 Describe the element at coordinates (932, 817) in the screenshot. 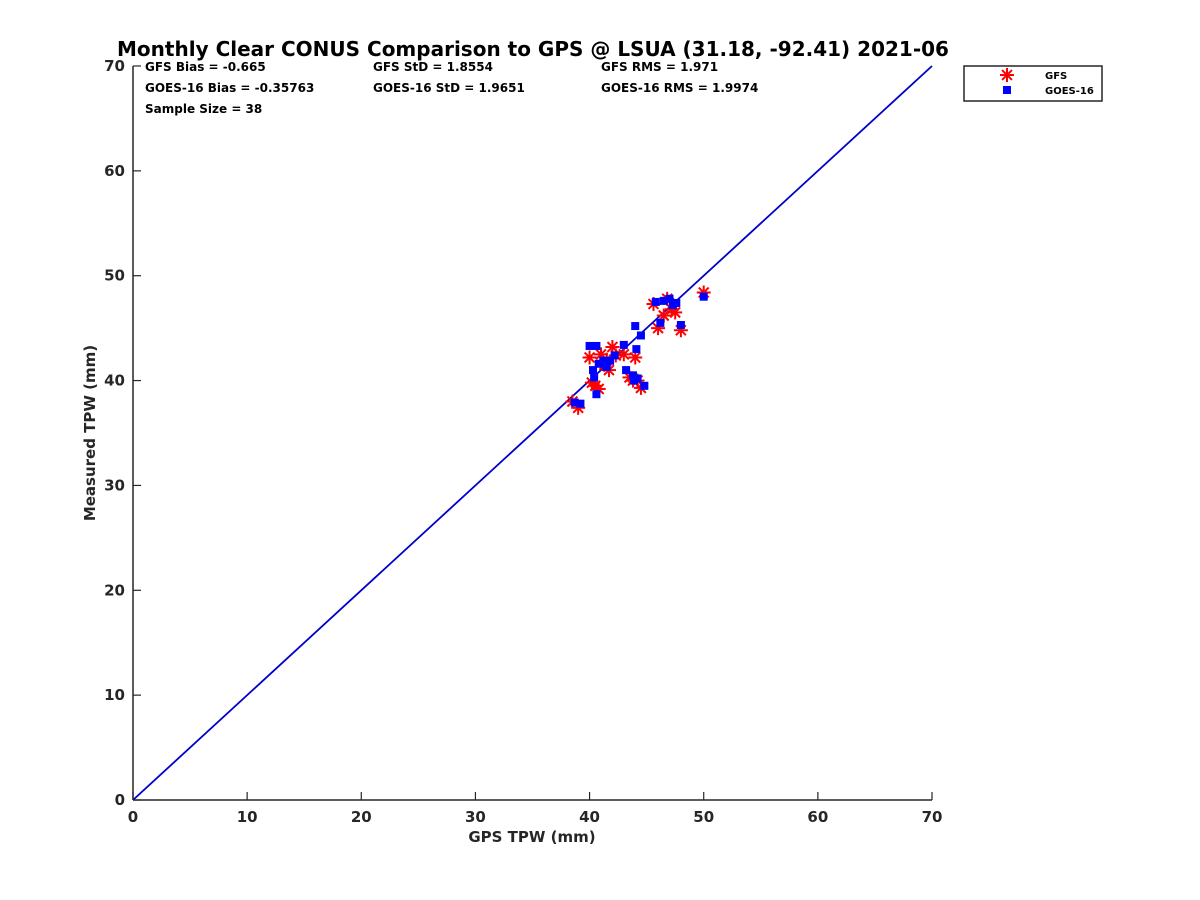

I see `x-tick-label: 70` at that location.